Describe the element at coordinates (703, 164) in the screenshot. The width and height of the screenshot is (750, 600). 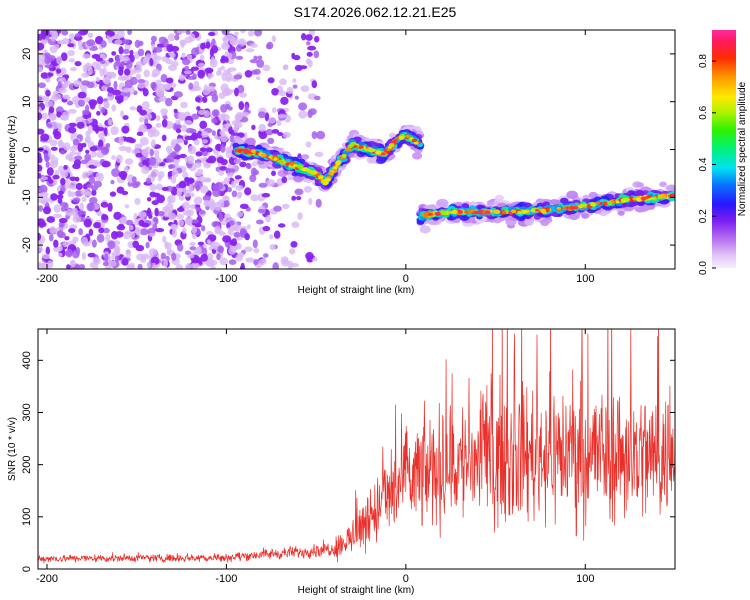
I see `colorbar-tick-label: 0.4` at that location.